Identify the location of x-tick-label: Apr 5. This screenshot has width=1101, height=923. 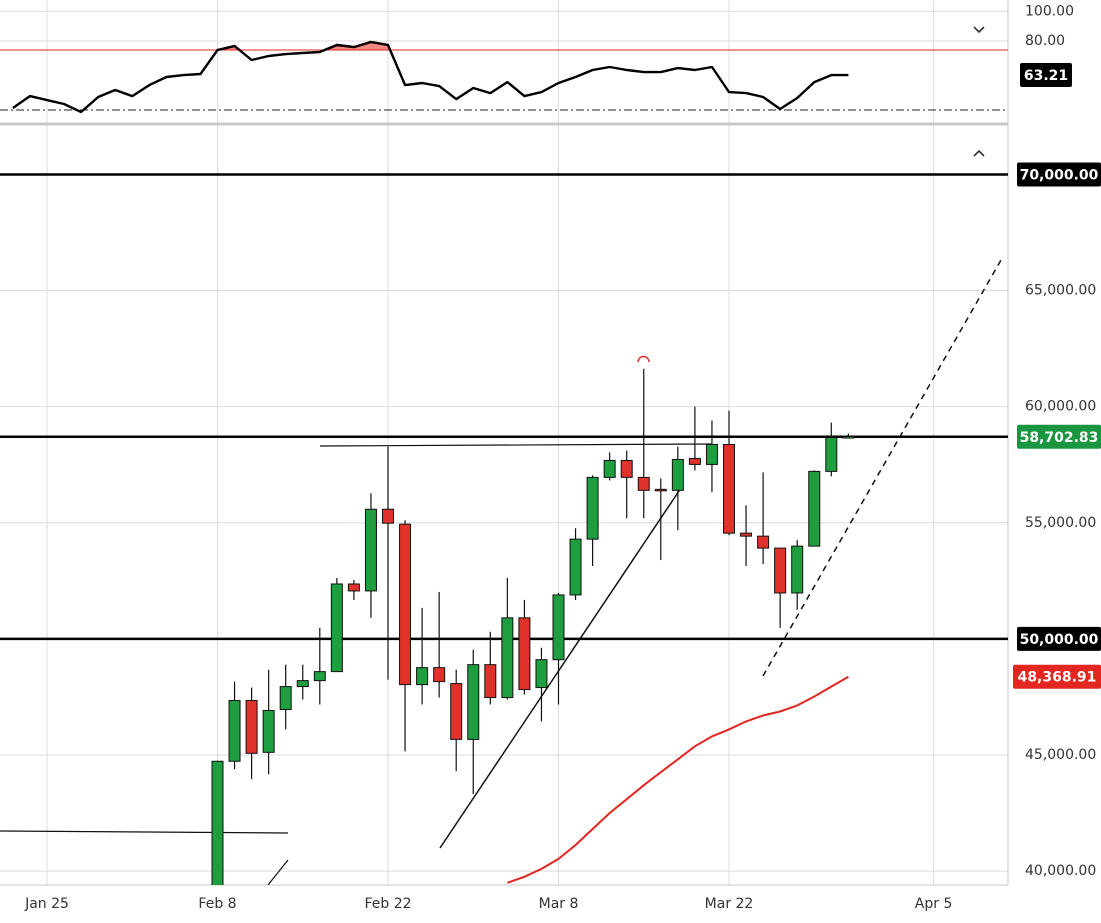
(934, 904).